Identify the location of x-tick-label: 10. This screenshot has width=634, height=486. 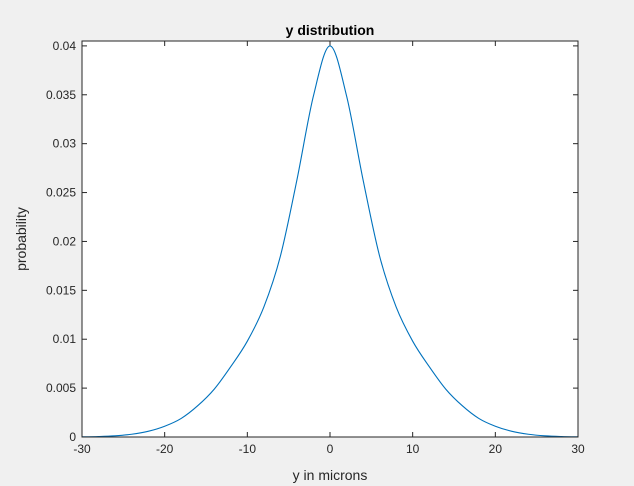
(413, 449).